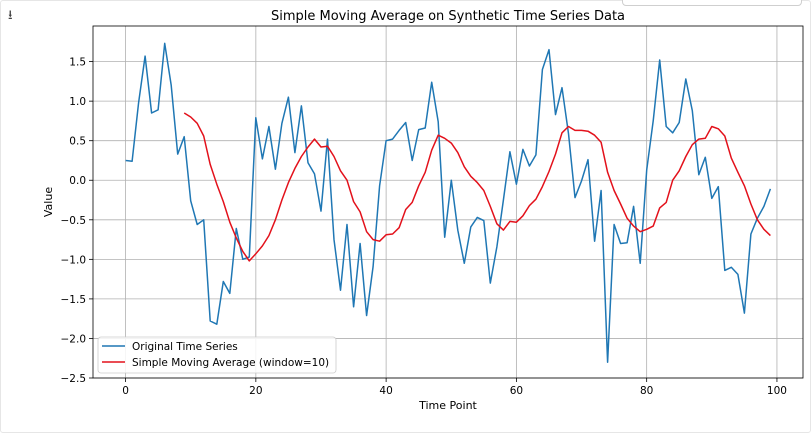 Image resolution: width=811 pixels, height=433 pixels. Describe the element at coordinates (454, 387) in the screenshot. I see `x-ticks: 0 20 40 60 80 100` at that location.